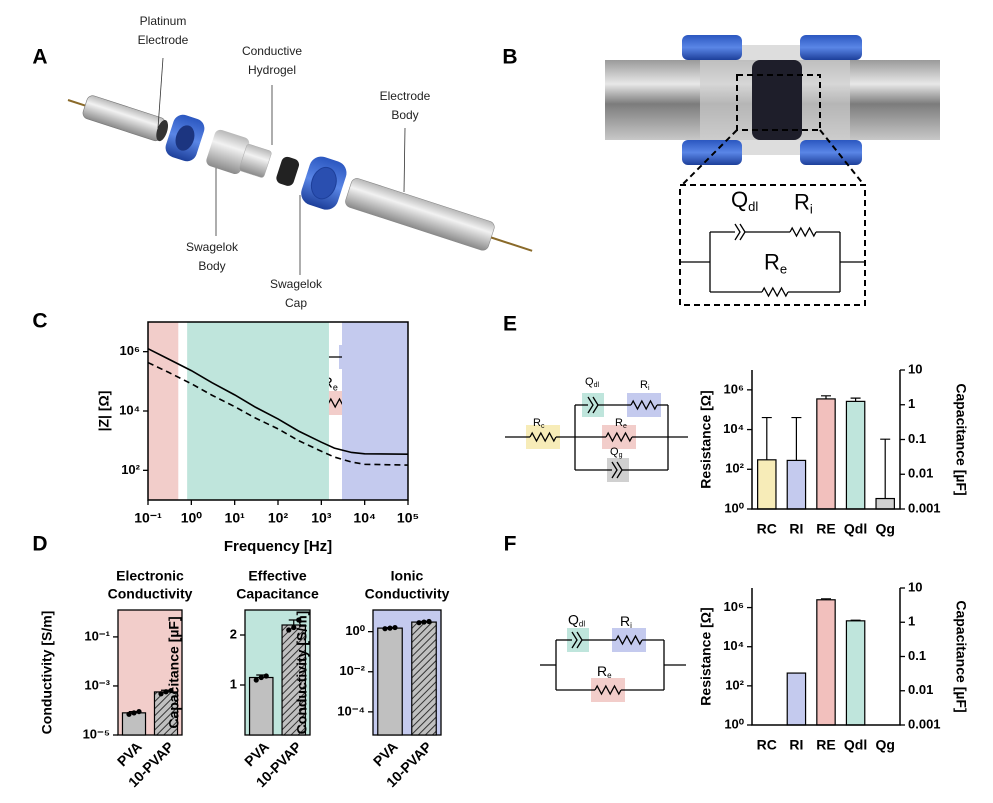  What do you see at coordinates (96, 733) in the screenshot?
I see `y-tick-label: 10⁻⁵` at bounding box center [96, 733].